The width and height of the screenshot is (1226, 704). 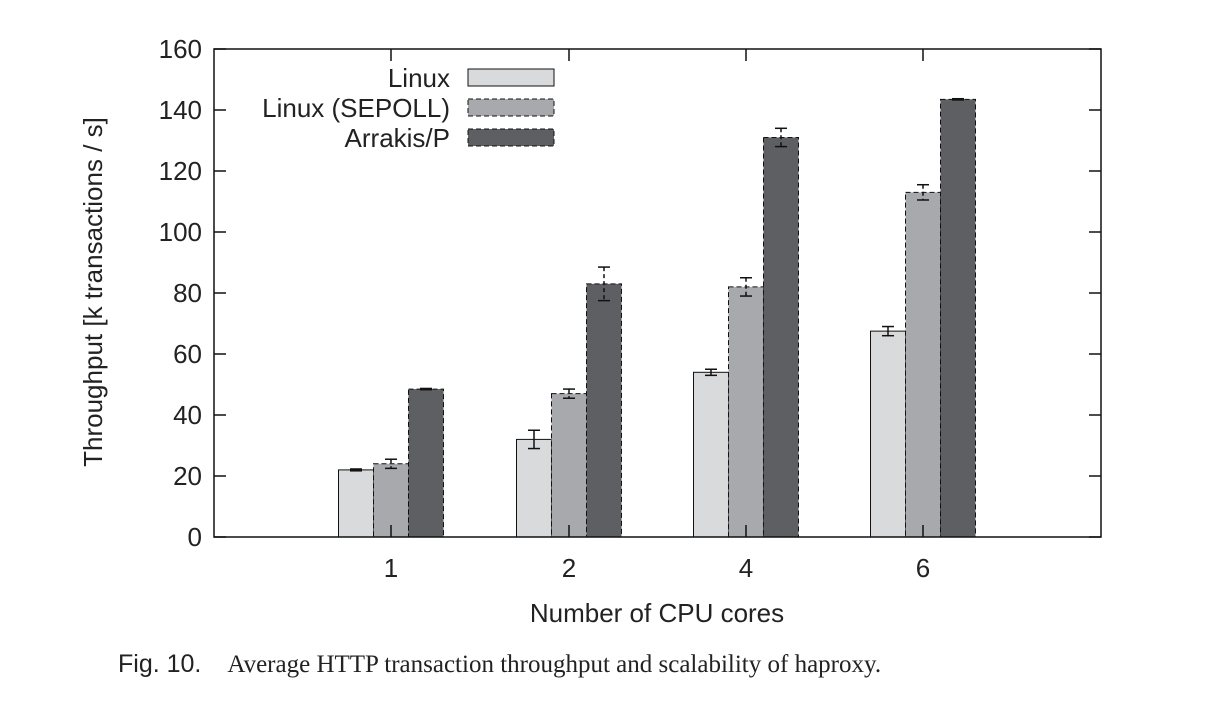 What do you see at coordinates (419, 78) in the screenshot?
I see `legend-label-0: Linux` at bounding box center [419, 78].